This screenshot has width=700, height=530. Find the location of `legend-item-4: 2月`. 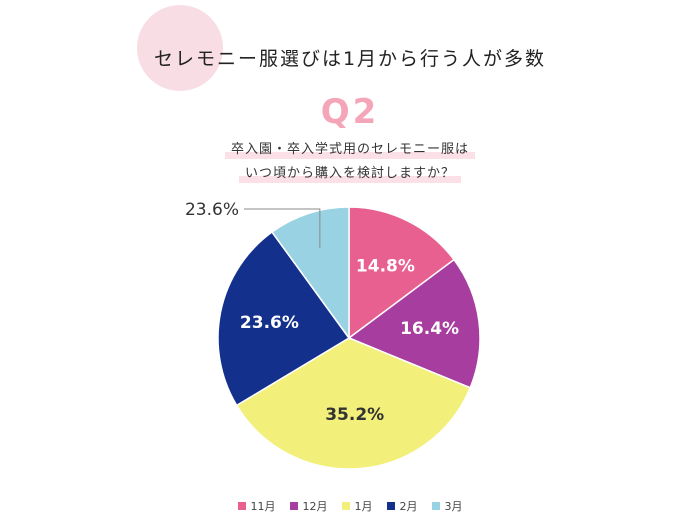

legend-item-4: 2月 is located at coordinates (402, 506).